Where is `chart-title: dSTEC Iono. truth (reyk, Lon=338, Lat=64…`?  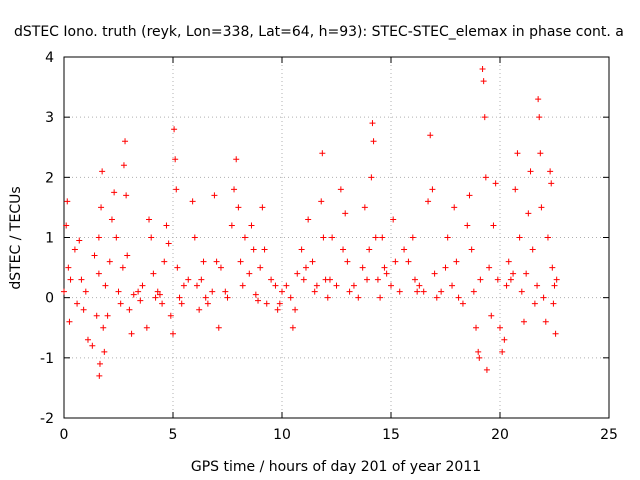
chart-title: dSTEC Iono. truth (reyk, Lon=338, Lat=64… is located at coordinates (319, 32).